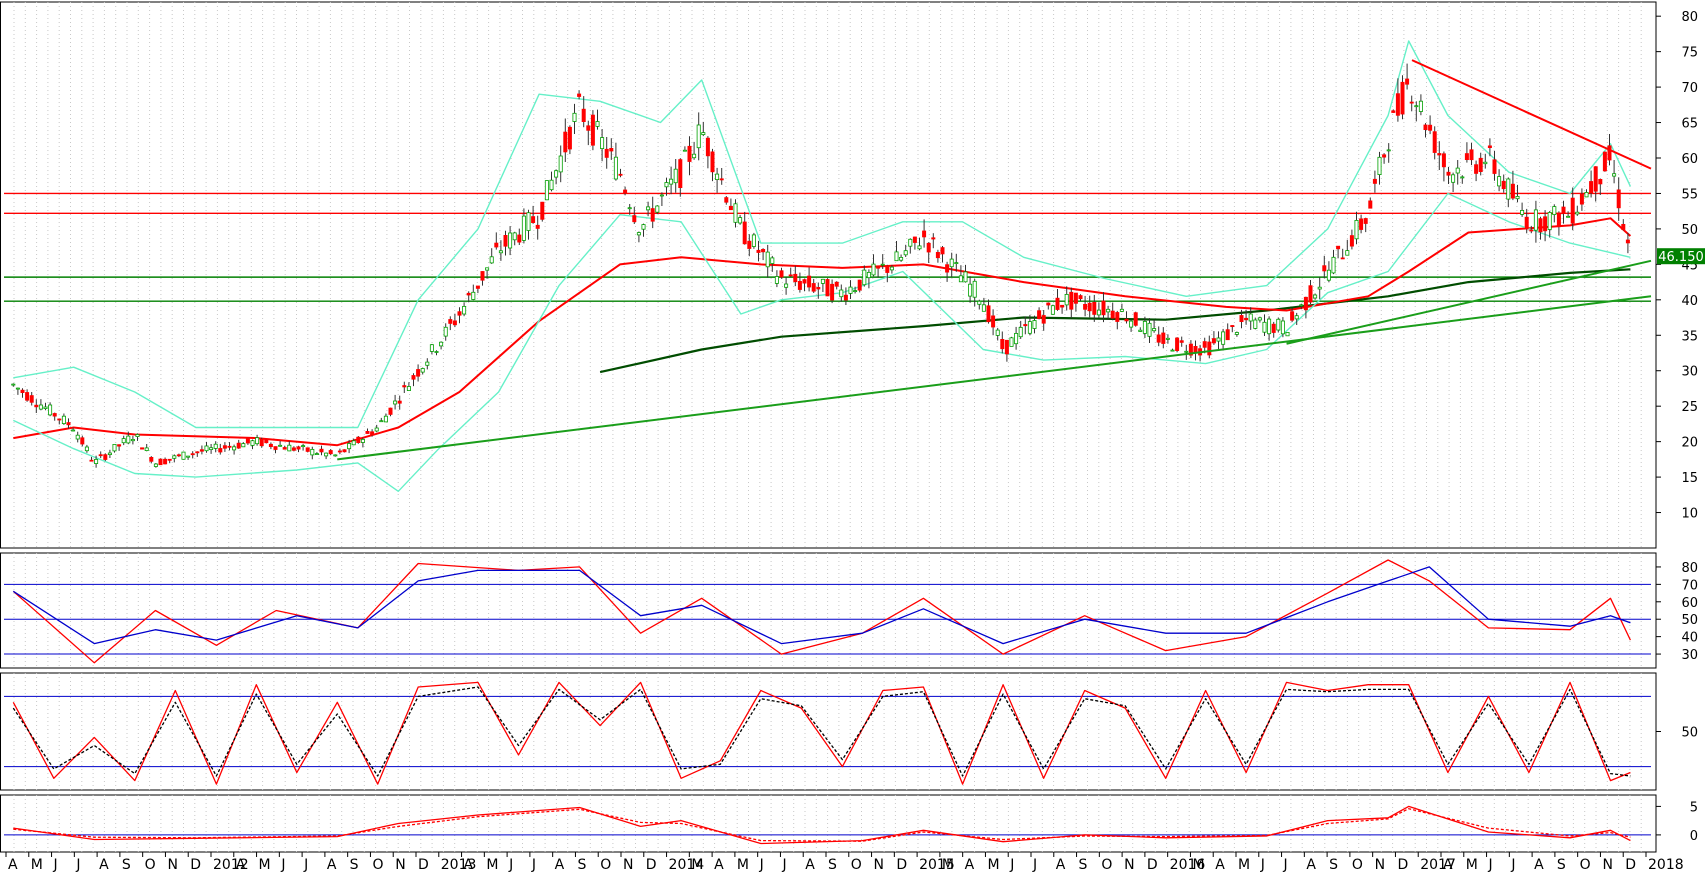  I want to click on trend-line, so click(994, 378).